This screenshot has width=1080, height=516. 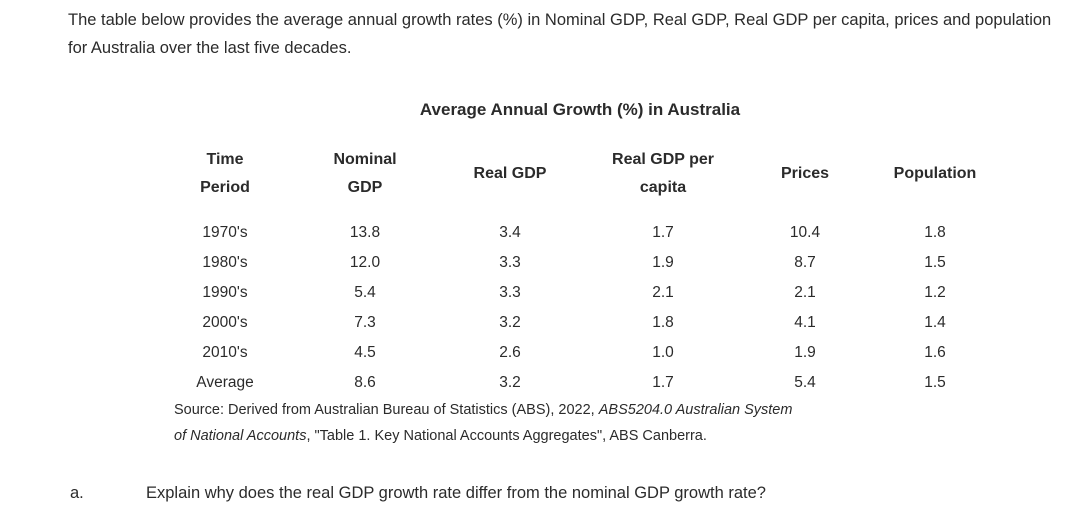 What do you see at coordinates (225, 187) in the screenshot?
I see `header-line: Period` at bounding box center [225, 187].